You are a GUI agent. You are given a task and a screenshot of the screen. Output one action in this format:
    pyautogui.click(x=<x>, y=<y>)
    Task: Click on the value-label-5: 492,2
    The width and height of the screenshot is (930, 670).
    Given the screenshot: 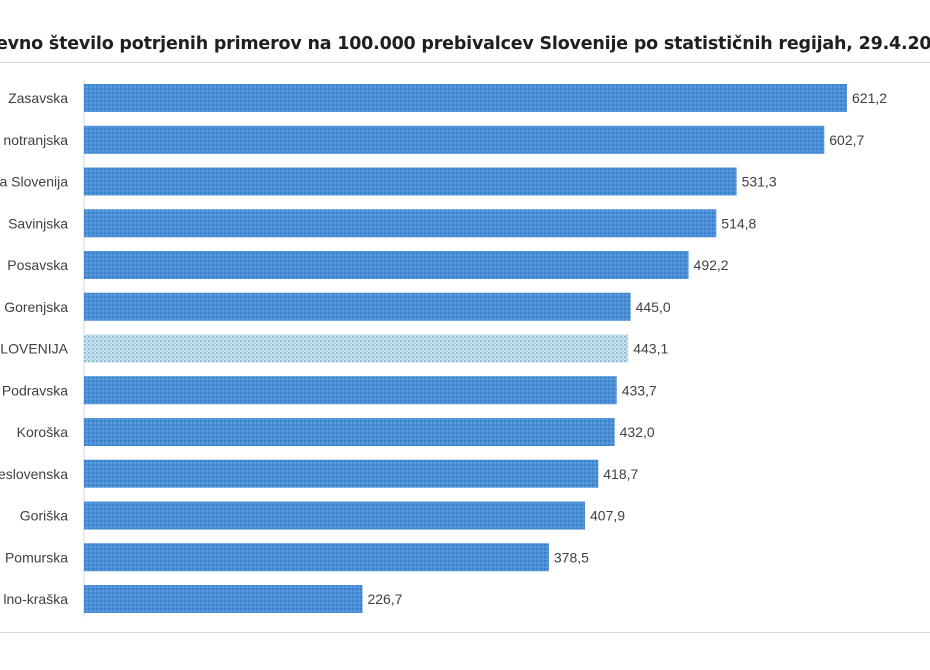 What is the action you would take?
    pyautogui.click(x=711, y=265)
    